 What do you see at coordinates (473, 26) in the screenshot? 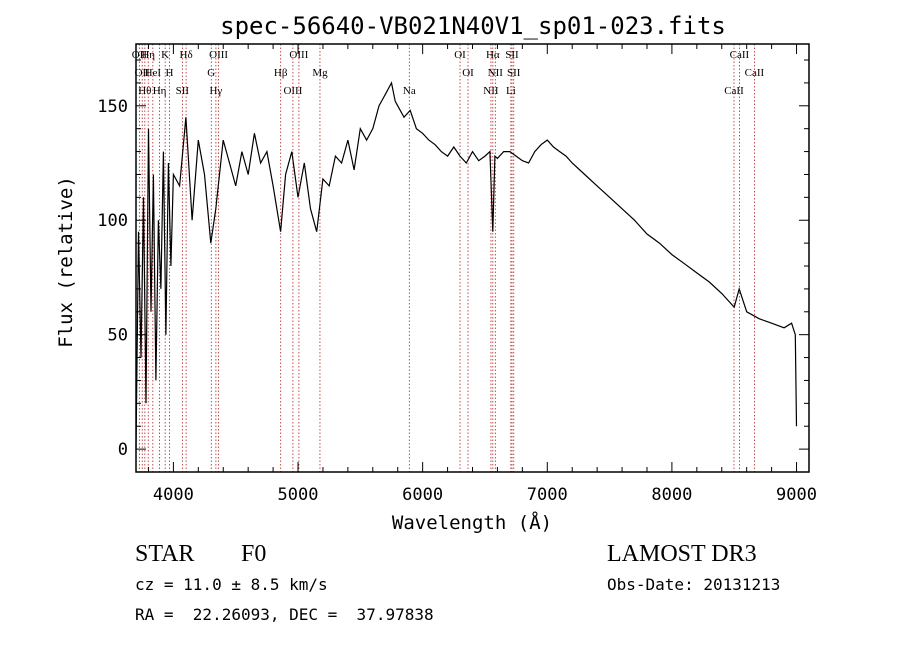
I see `chart-title: spec-56640-VB021N40V1_sp01-023.fits` at bounding box center [473, 26].